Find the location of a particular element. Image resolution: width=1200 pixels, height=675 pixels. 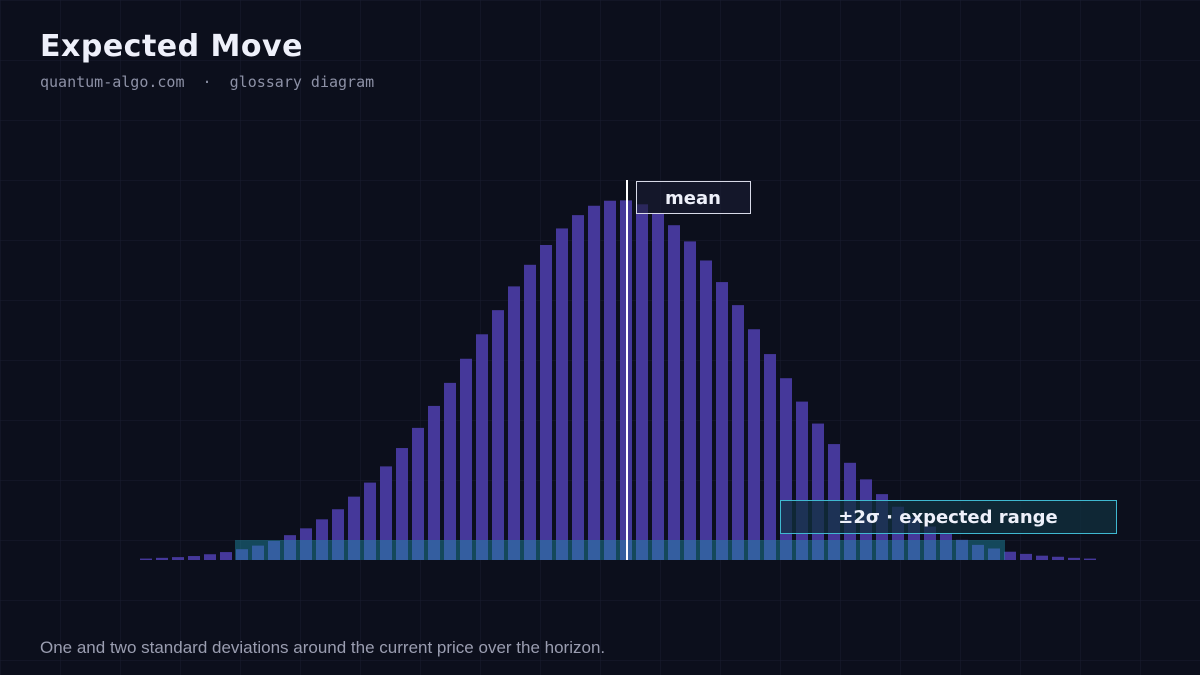

expected-range-band is located at coordinates (620, 550).